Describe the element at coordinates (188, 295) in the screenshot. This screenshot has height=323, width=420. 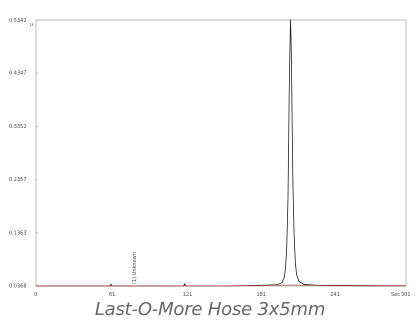
I see `x-tick-label: 121` at that location.